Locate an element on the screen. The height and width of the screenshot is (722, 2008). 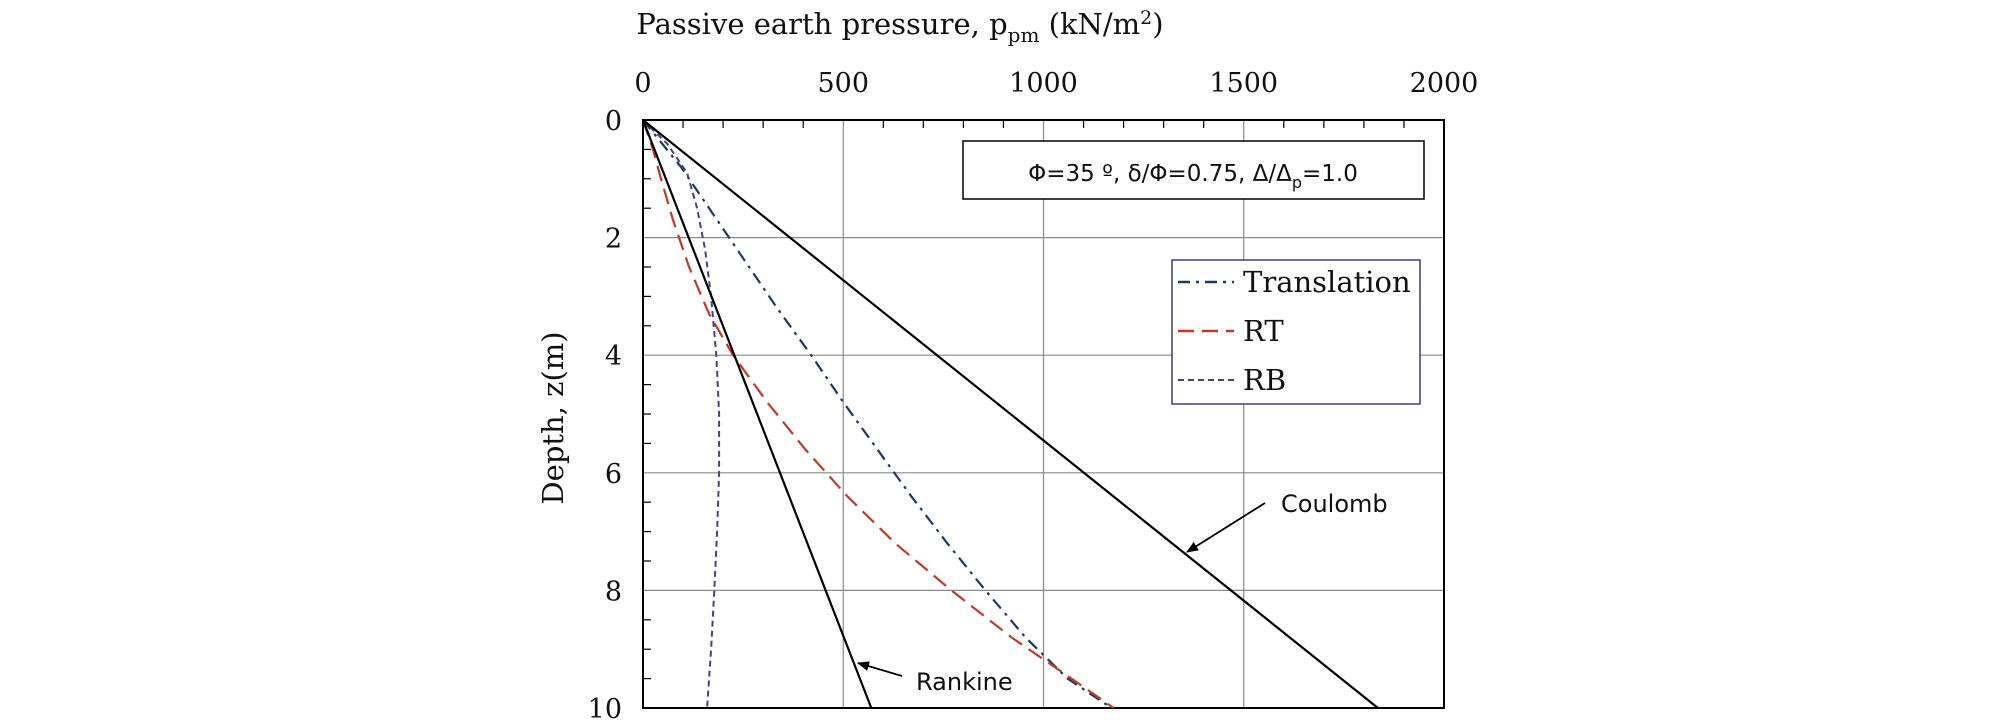
coulomb-label: Coulomb is located at coordinates (1334, 504).